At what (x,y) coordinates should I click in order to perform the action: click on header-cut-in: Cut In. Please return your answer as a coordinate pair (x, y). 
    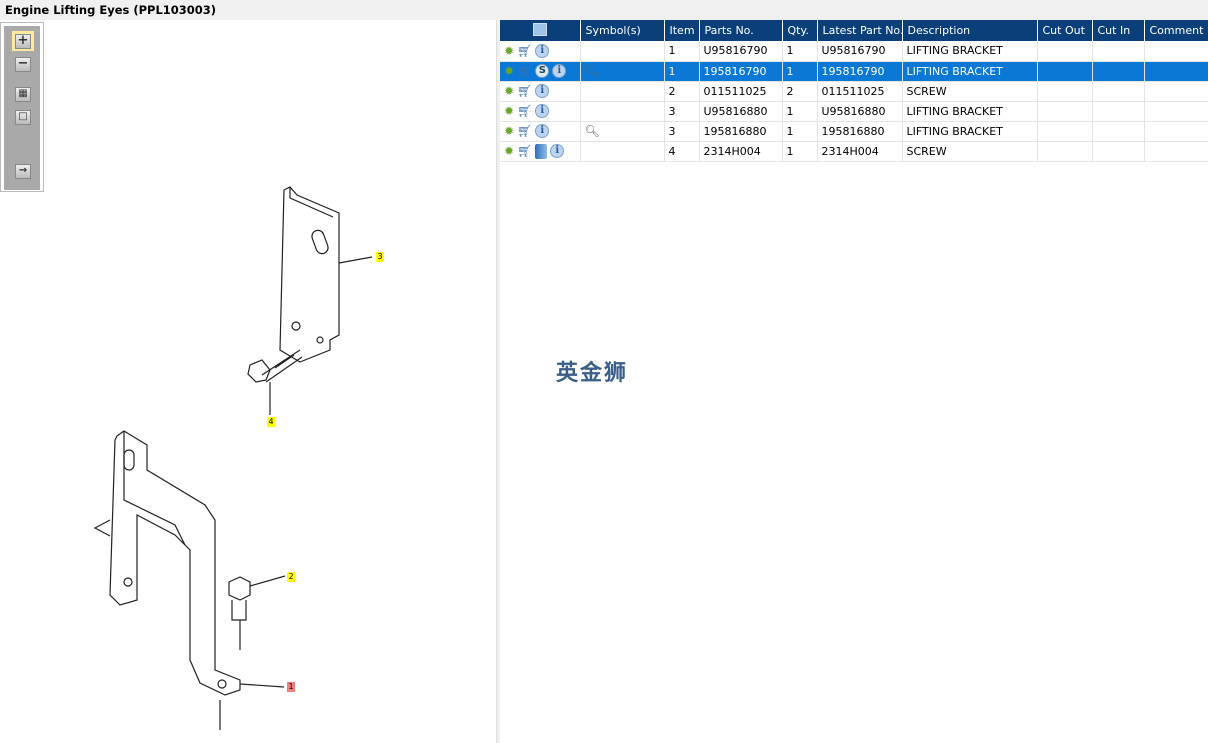
    Looking at the image, I should click on (1118, 30).